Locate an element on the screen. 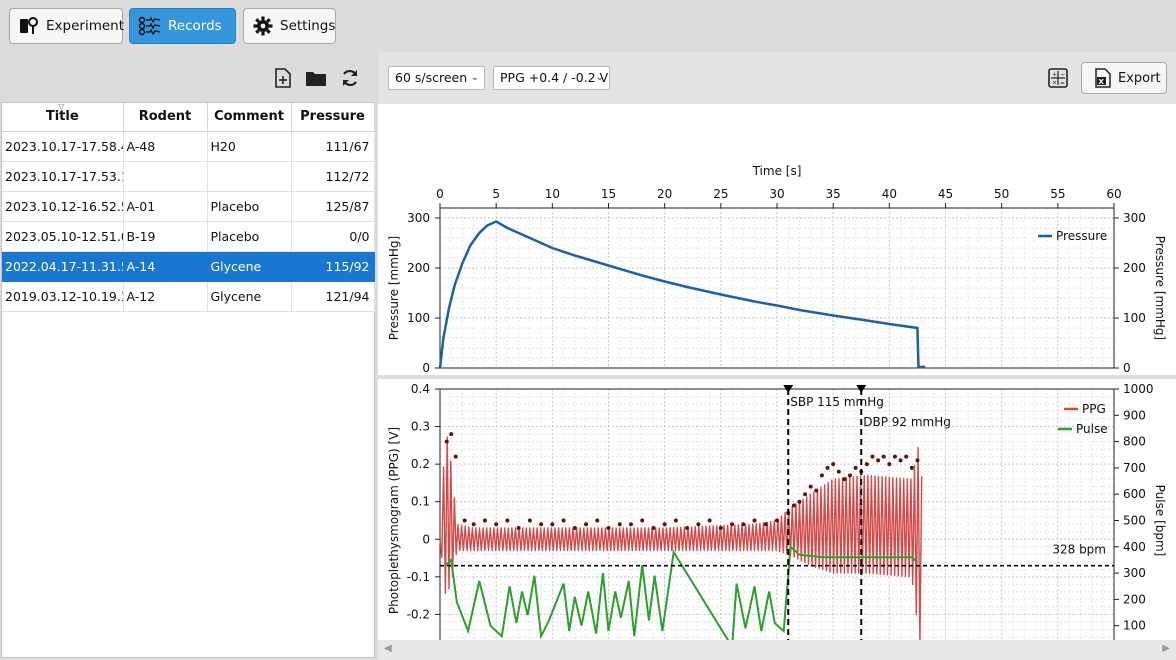 The width and height of the screenshot is (1176, 660). x-tick-label: 10 is located at coordinates (552, 194).